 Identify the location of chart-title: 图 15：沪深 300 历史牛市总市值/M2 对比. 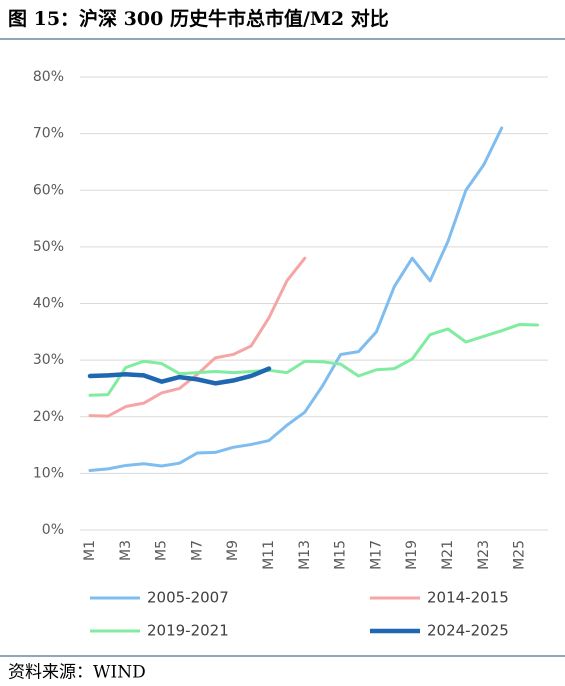
(198, 18).